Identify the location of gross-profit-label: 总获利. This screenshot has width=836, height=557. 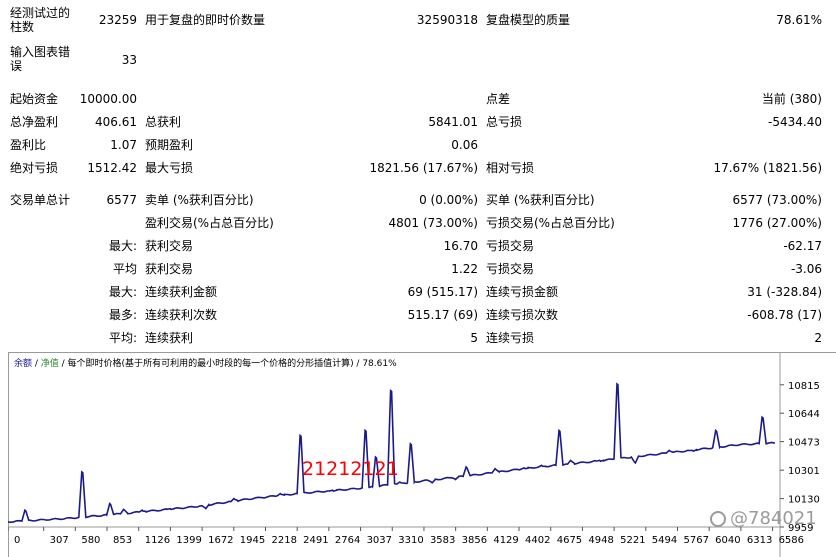
(163, 122).